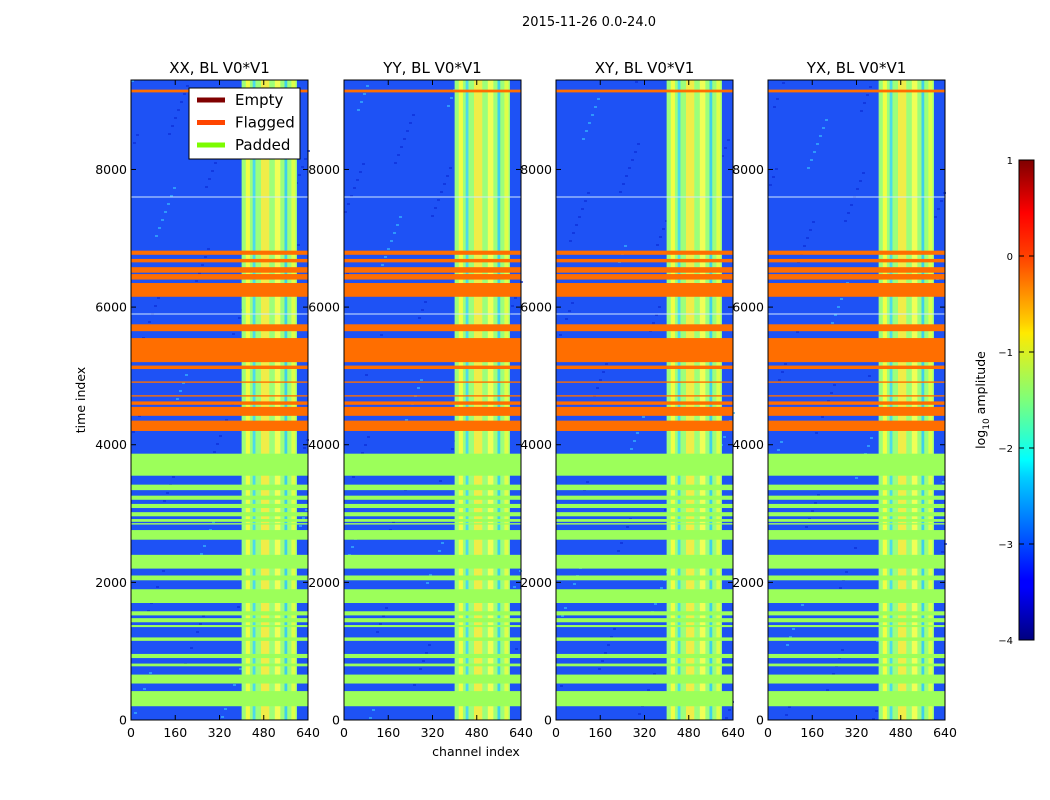 The width and height of the screenshot is (1050, 800). I want to click on y-tick-label: 8000, so click(748, 169).